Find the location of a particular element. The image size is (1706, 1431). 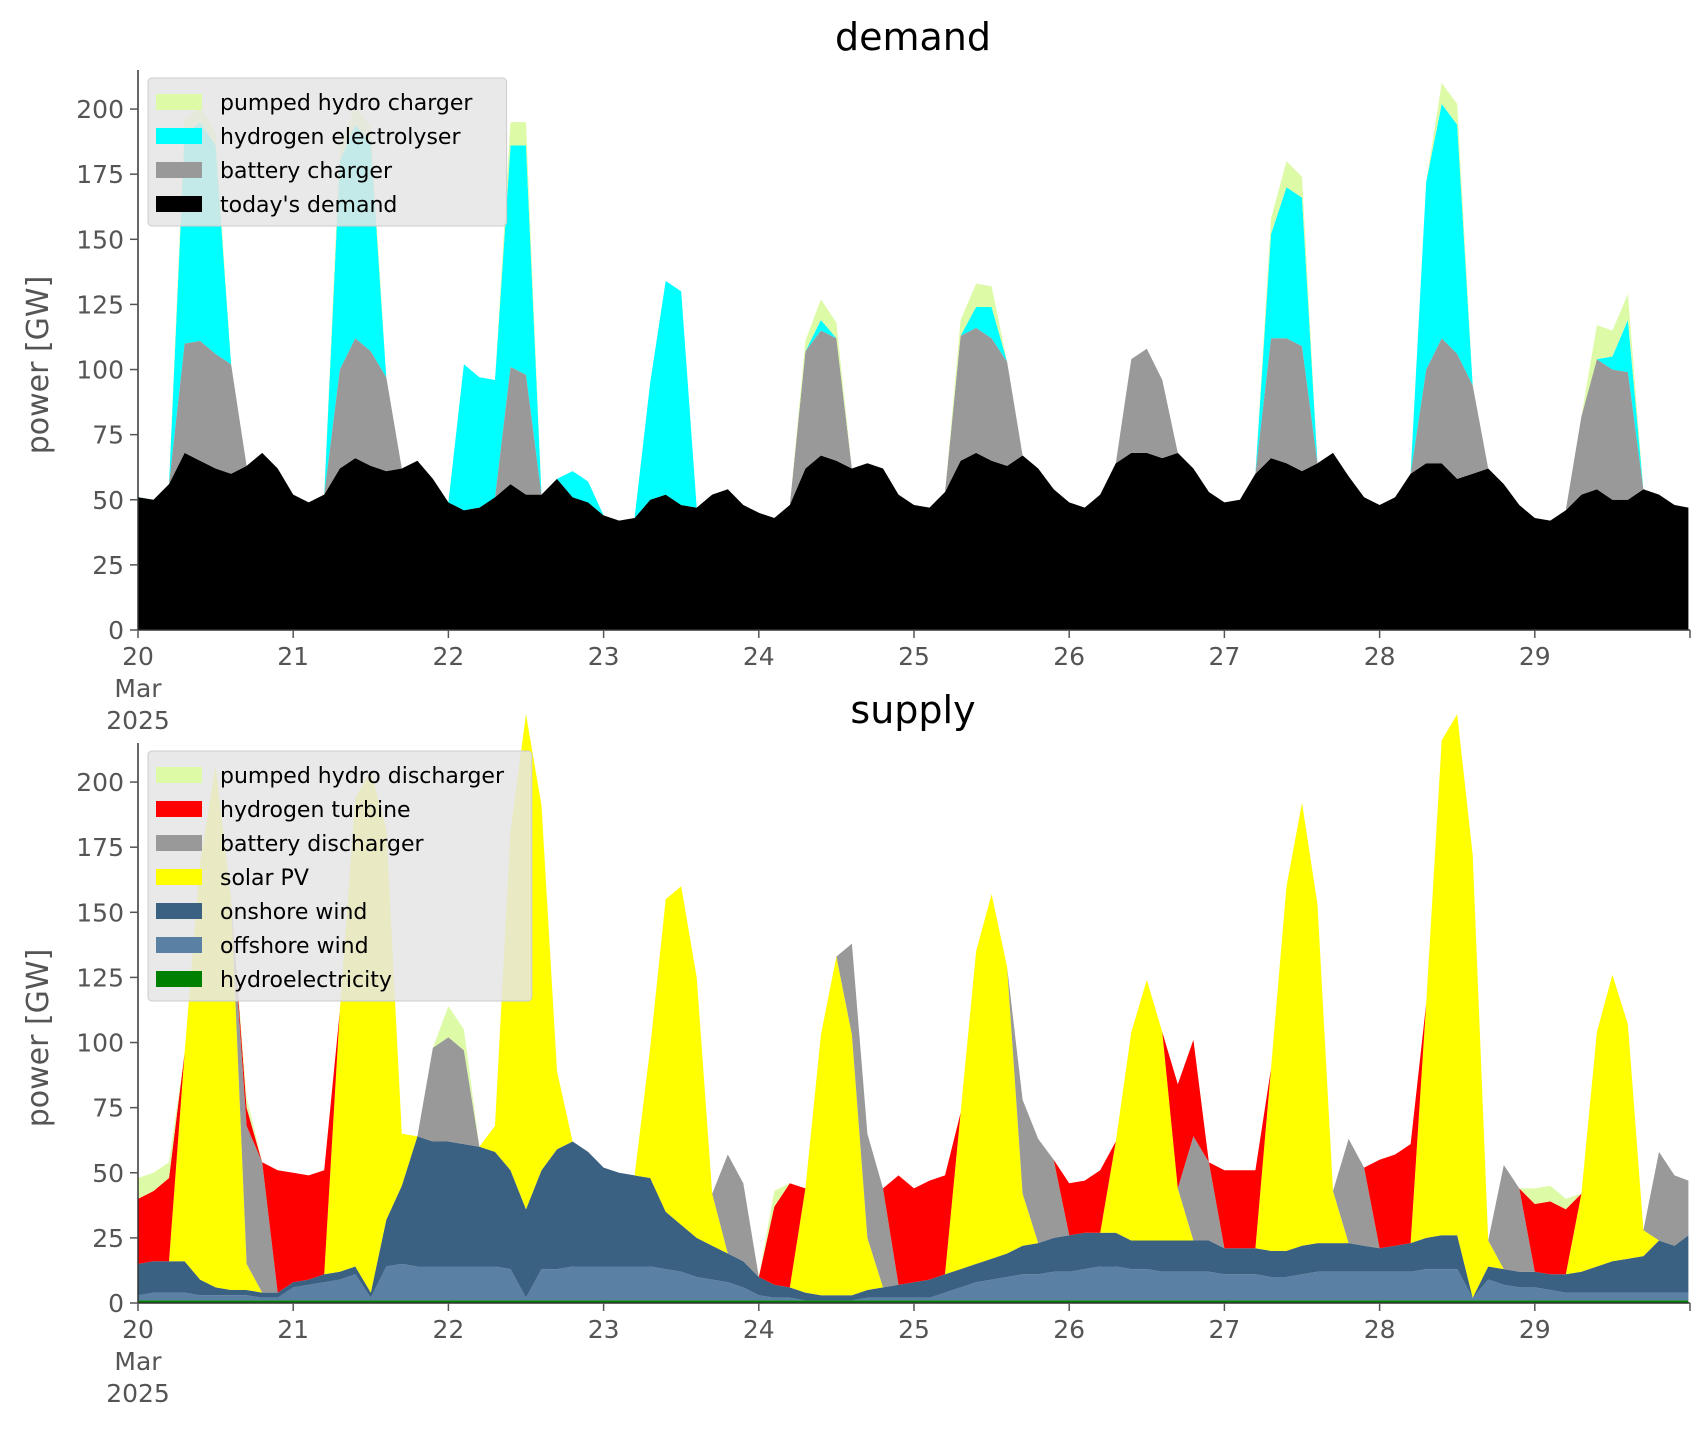

supply-x-tick-label: 29 is located at coordinates (1535, 1329).